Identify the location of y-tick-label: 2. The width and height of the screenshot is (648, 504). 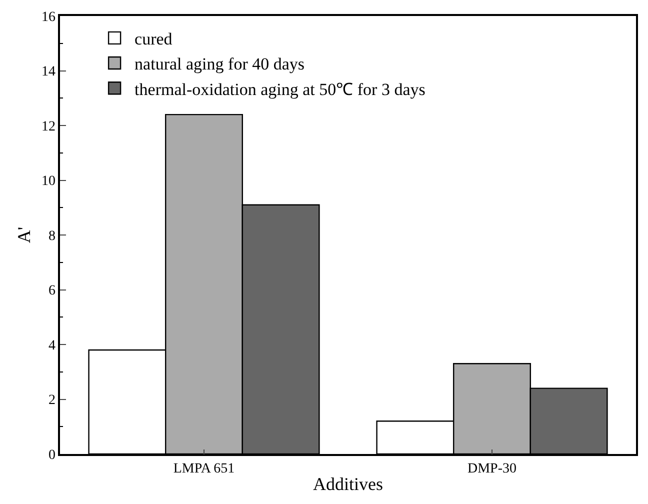
(52, 400).